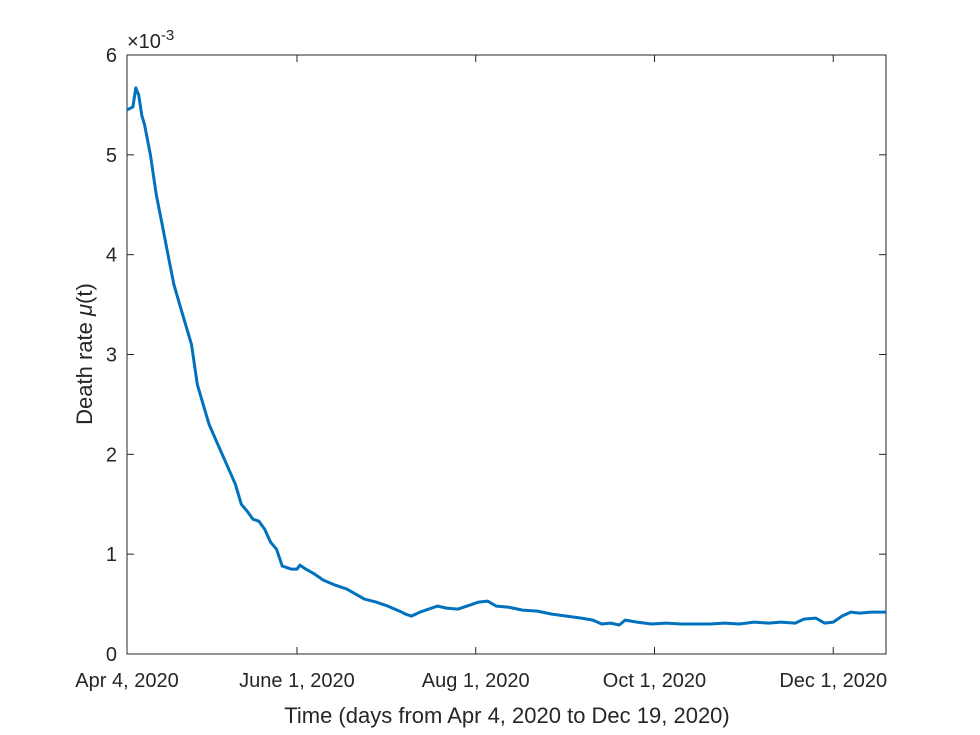  I want to click on y-axis-label: Death rate μ(t), so click(84, 354).